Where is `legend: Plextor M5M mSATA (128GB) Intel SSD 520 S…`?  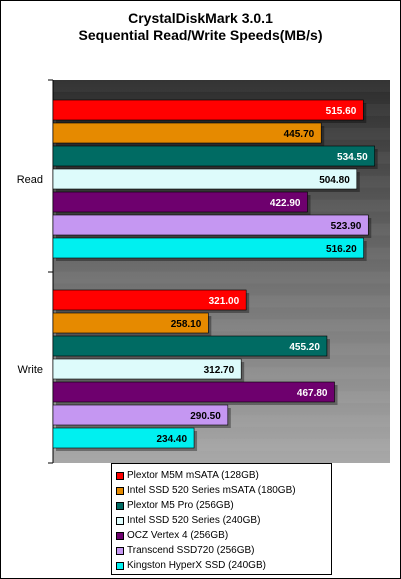 legend: Plextor M5M mSATA (128GB) Intel SSD 520 S… is located at coordinates (221, 519).